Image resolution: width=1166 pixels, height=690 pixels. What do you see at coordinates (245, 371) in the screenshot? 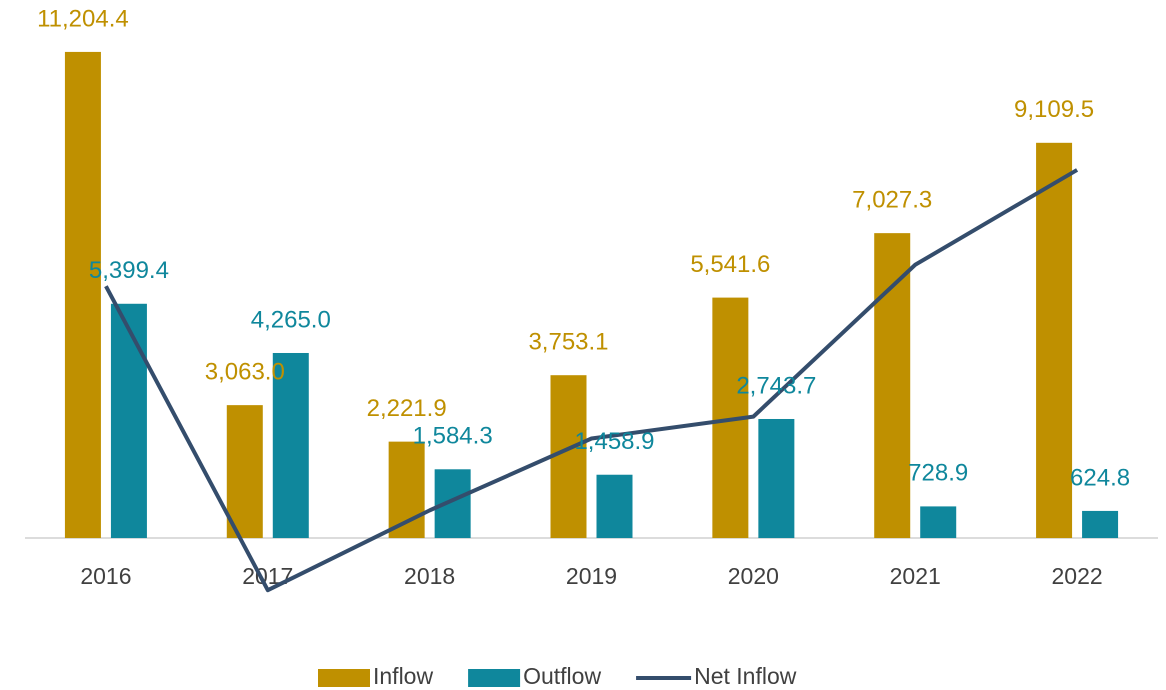
I see `data-label: 3,063.0` at bounding box center [245, 371].